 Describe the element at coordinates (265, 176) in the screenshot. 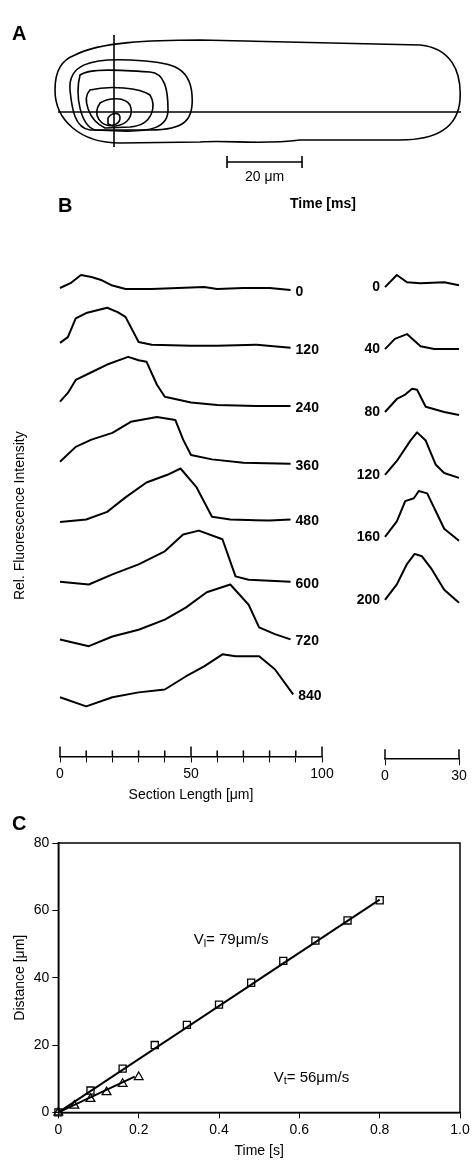

I see `text: 20 μm` at that location.